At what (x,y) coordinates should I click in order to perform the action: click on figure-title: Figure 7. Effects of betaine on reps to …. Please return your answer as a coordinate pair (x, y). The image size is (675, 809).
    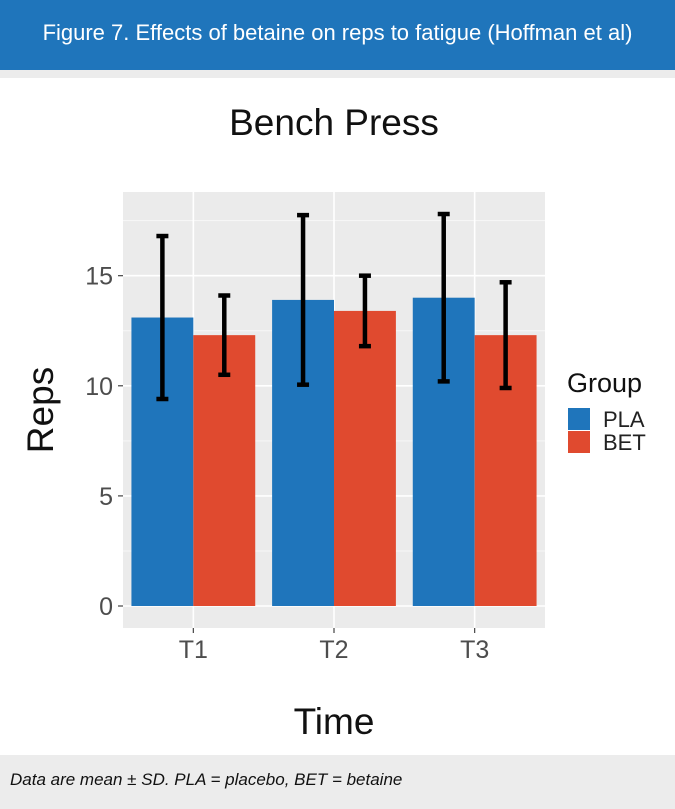
    Looking at the image, I should click on (337, 32).